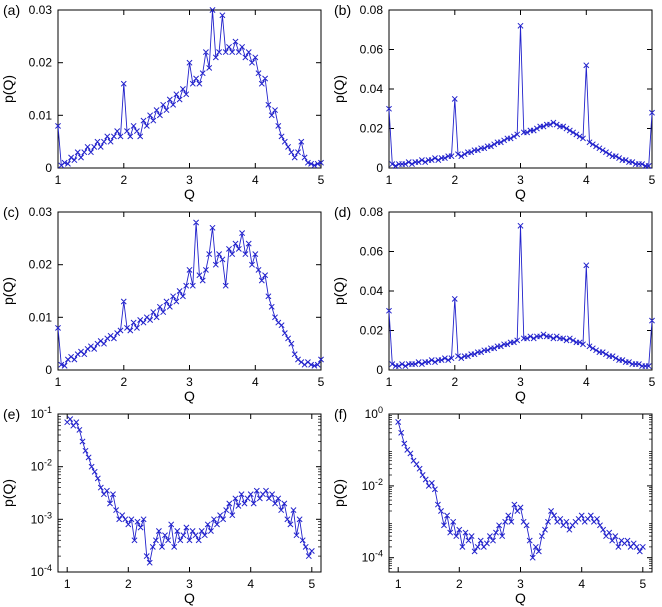 The width and height of the screenshot is (662, 607). Describe the element at coordinates (374, 413) in the screenshot. I see `svg-text: 10⁰` at that location.